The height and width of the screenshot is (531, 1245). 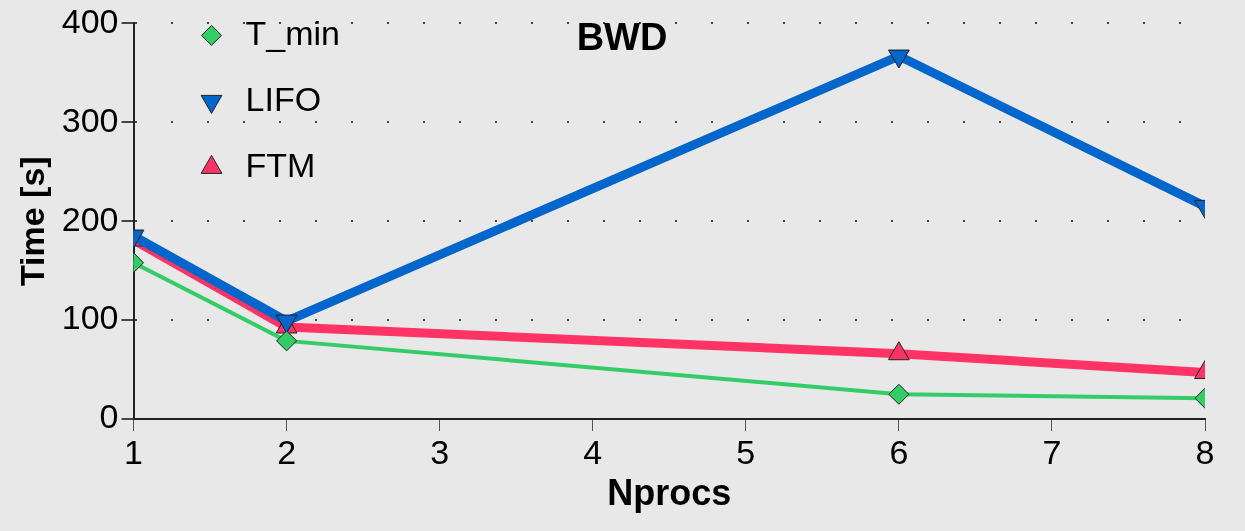 I want to click on y-tick-label: 400, so click(x=90, y=20).